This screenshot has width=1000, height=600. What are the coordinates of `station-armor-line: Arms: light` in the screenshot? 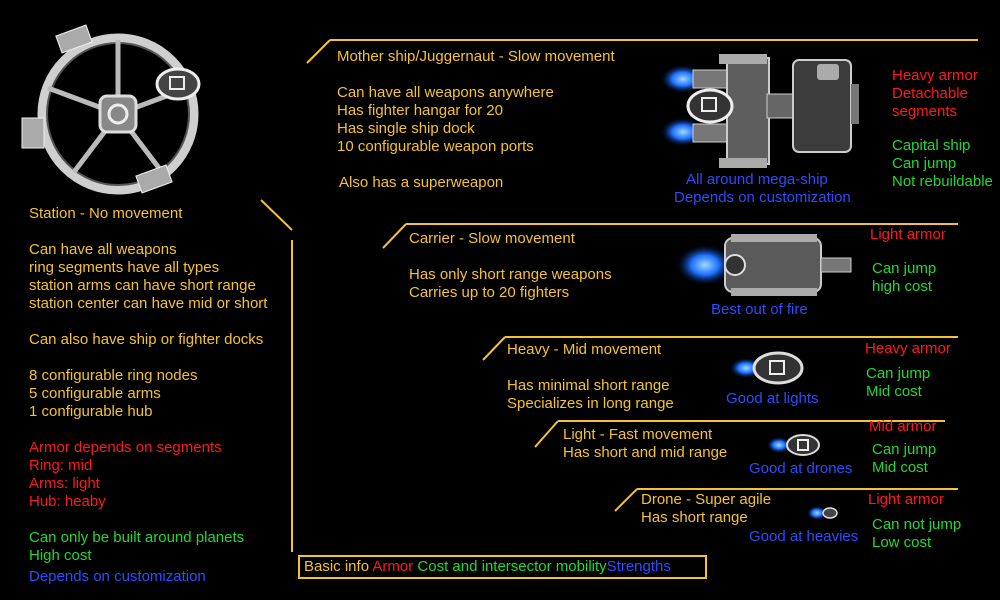 It's located at (64, 483).